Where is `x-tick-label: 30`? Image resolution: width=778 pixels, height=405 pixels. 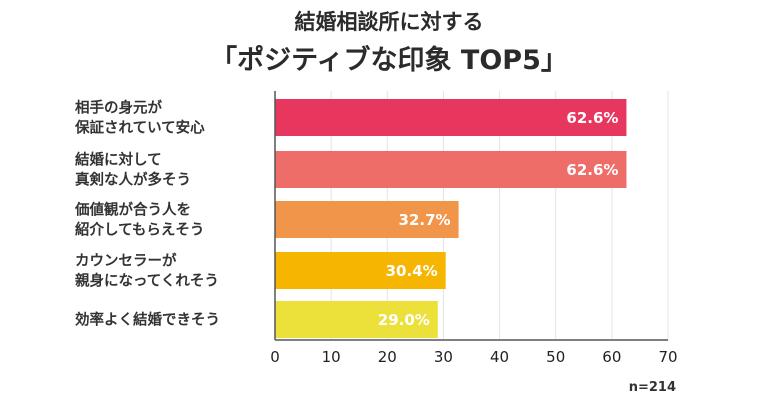 x-tick-label: 30 is located at coordinates (443, 357).